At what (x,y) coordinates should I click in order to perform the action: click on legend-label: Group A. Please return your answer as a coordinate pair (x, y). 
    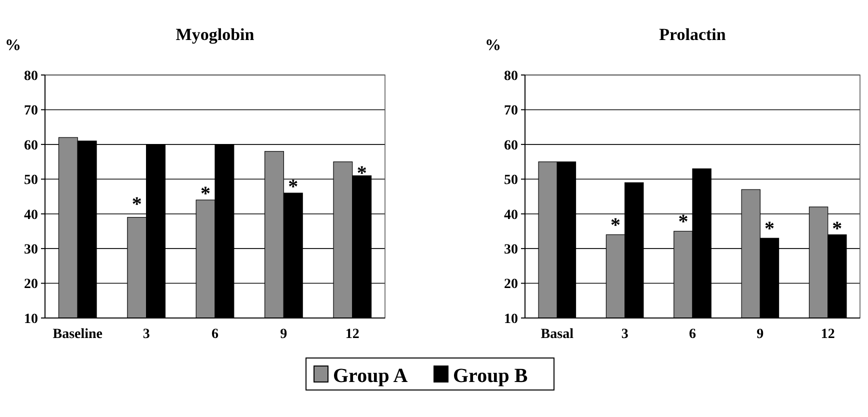
    Looking at the image, I should click on (370, 376).